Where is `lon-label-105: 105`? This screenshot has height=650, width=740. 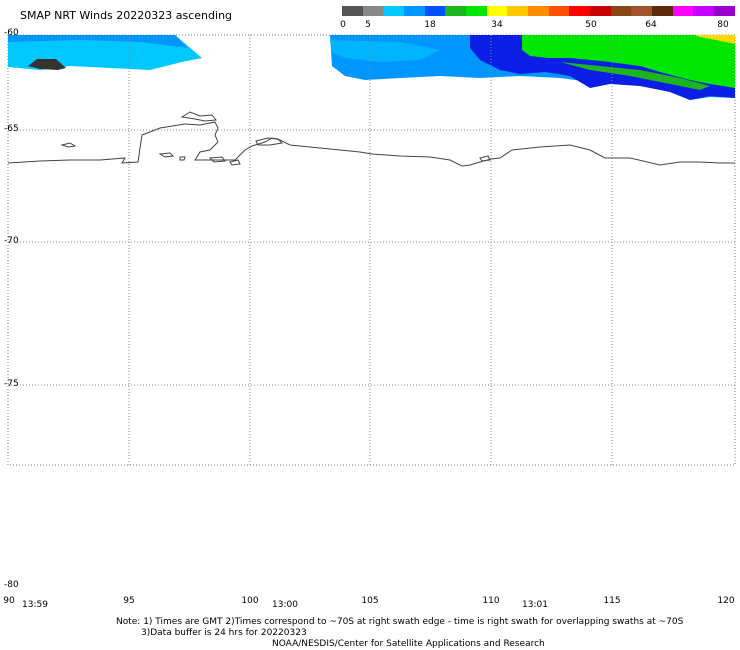
lon-label-105: 105 is located at coordinates (370, 601).